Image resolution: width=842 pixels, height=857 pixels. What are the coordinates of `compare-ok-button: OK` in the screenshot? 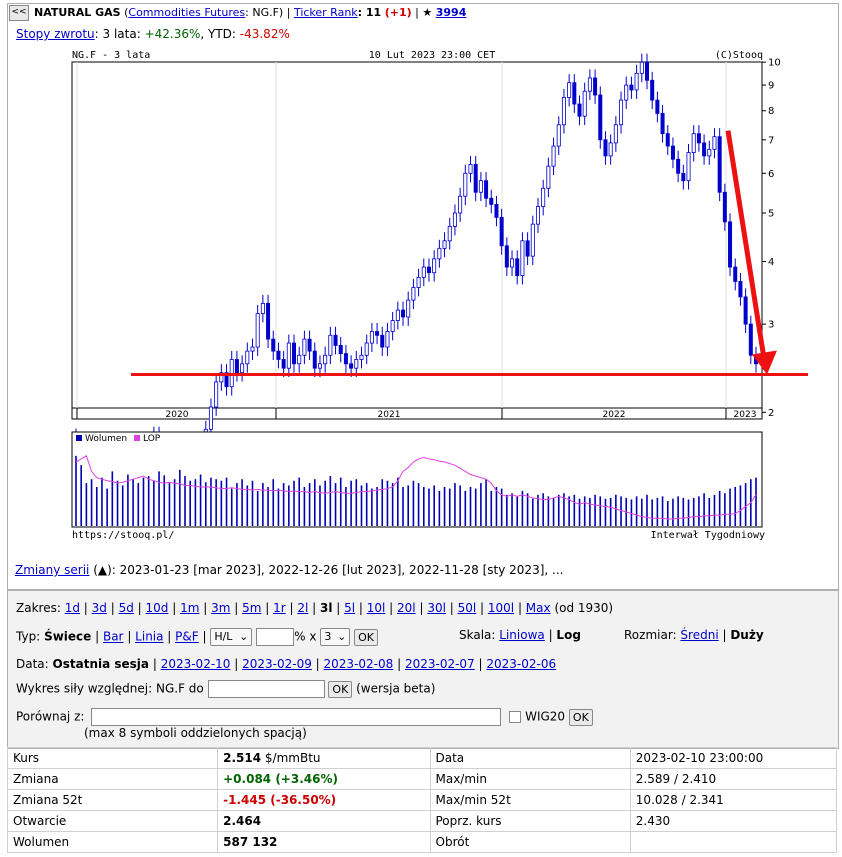 It's located at (580, 717).